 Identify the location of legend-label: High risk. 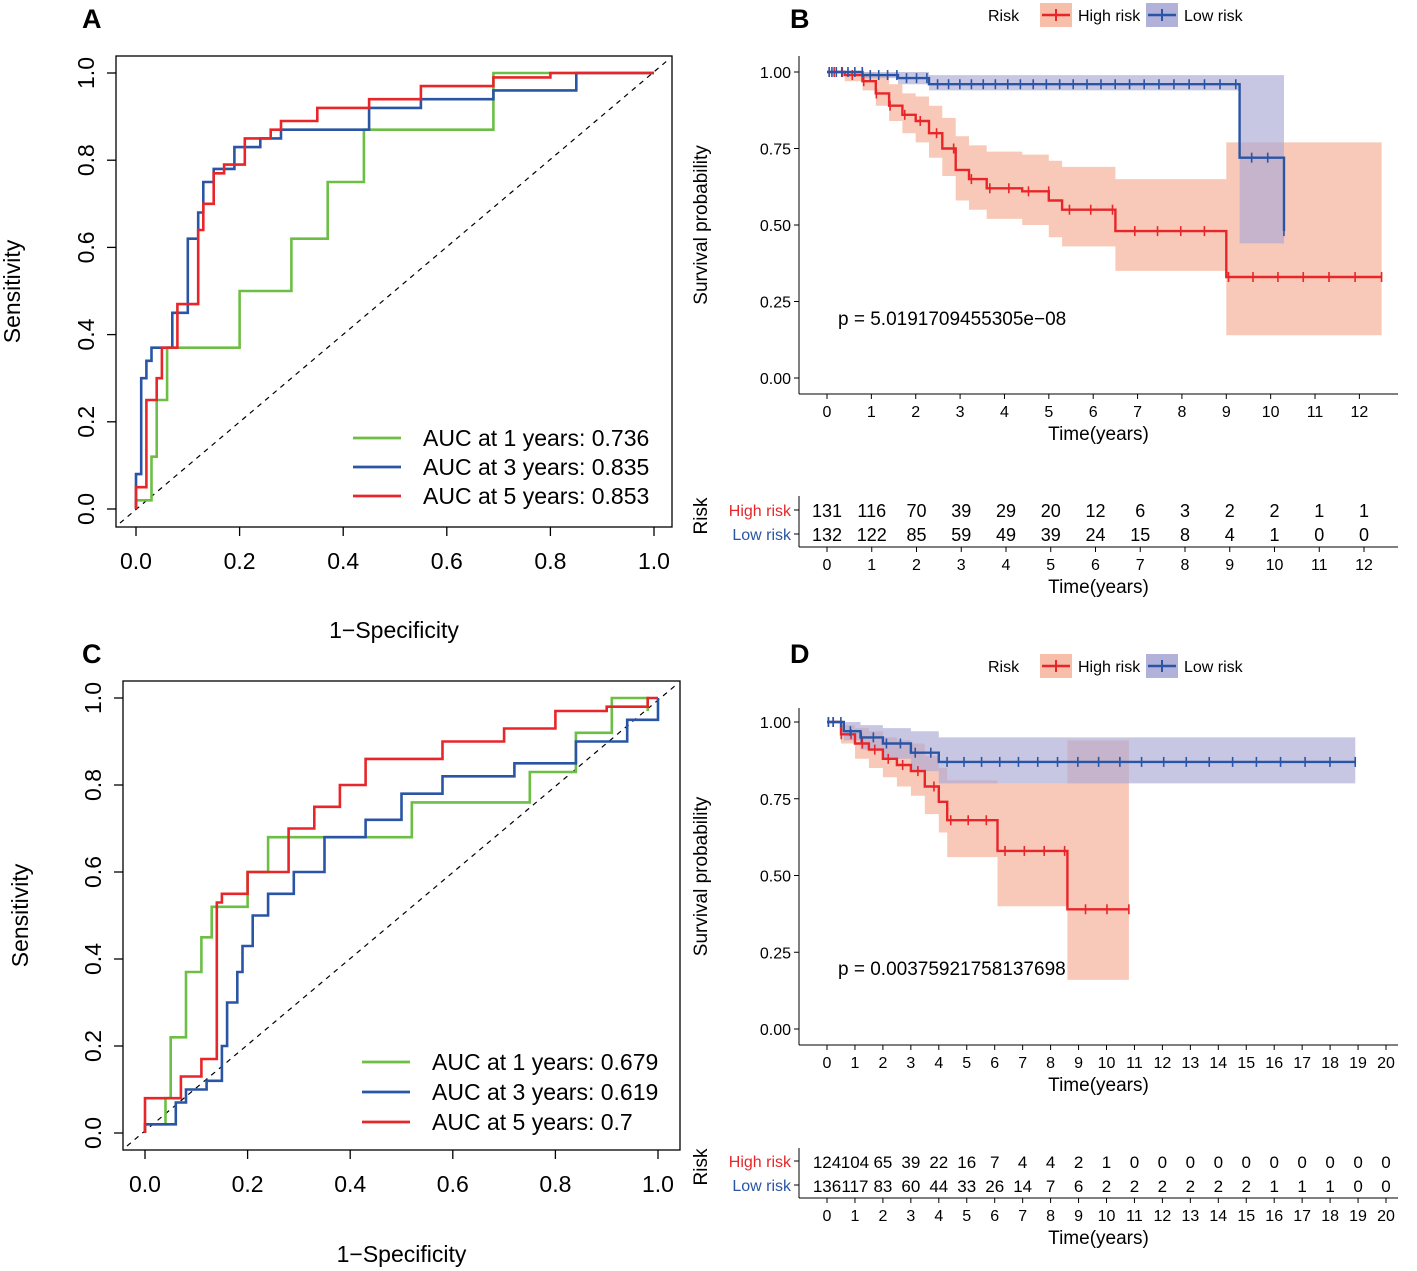
(1109, 667).